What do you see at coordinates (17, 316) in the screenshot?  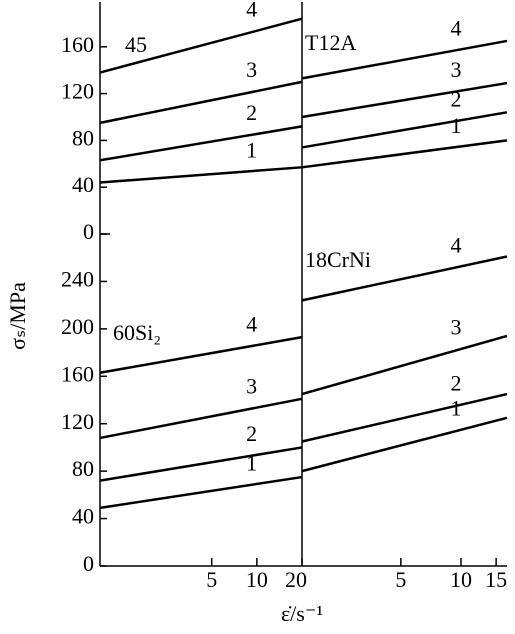 I see `y-axis-label: σₛ/MPa` at bounding box center [17, 316].